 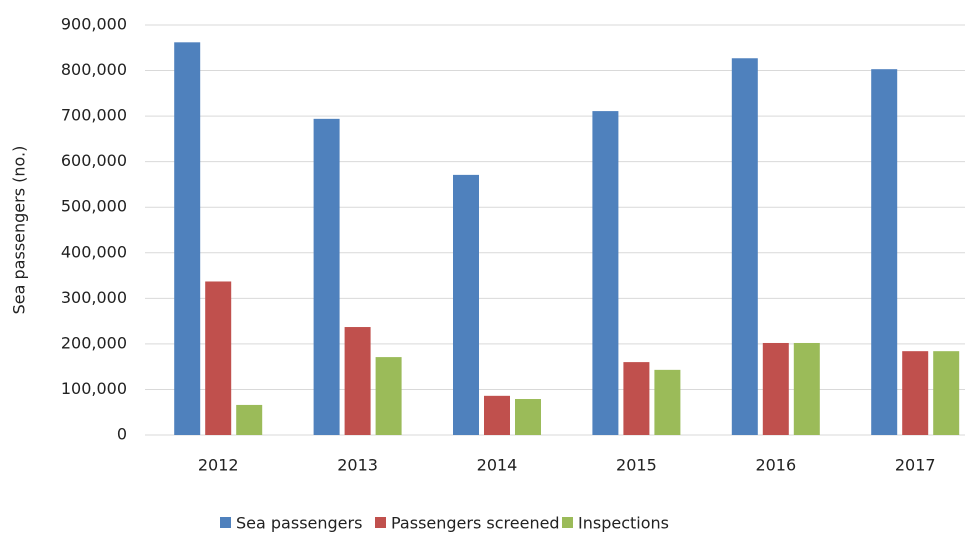 I want to click on legend-label: Sea passengers, so click(x=299, y=523).